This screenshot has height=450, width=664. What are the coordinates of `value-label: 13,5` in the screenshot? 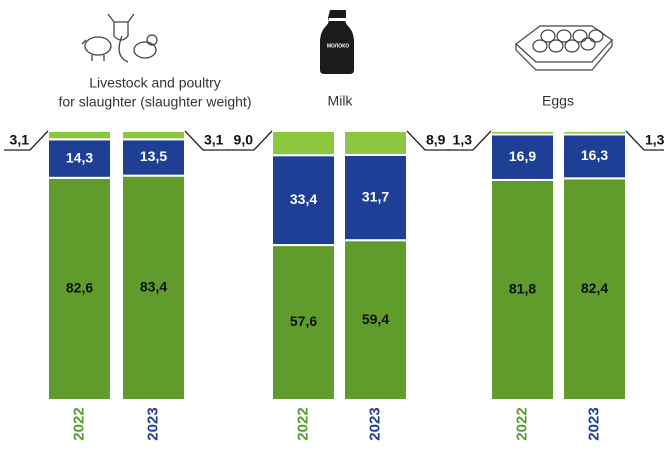 It's located at (153, 156).